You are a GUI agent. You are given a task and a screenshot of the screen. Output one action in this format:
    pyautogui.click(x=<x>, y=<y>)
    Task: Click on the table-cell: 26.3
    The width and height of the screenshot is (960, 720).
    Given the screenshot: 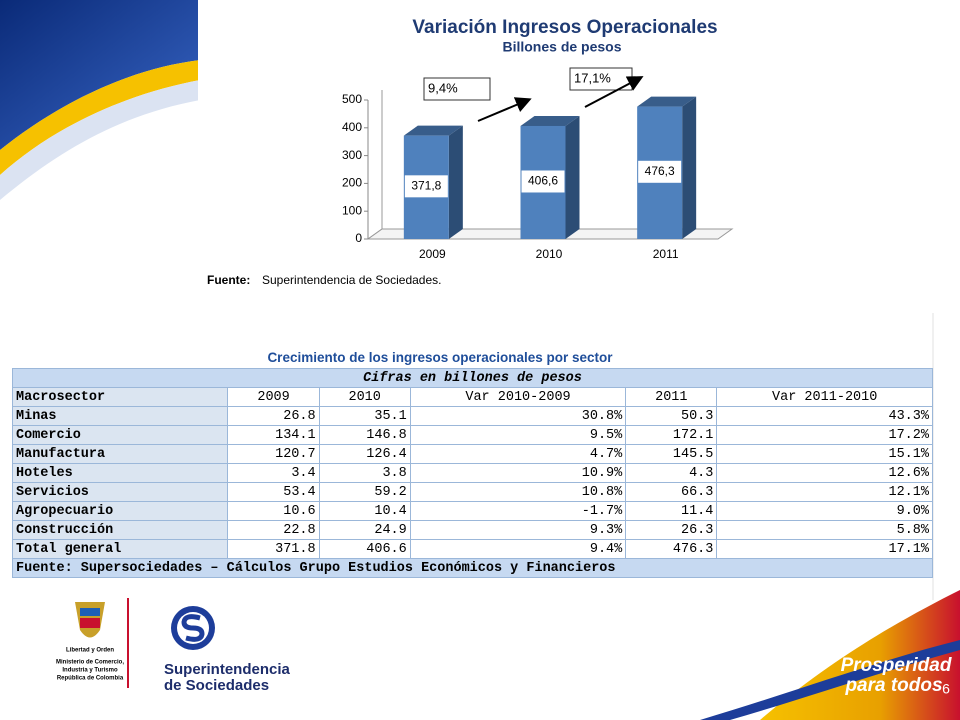 What is the action you would take?
    pyautogui.click(x=671, y=530)
    